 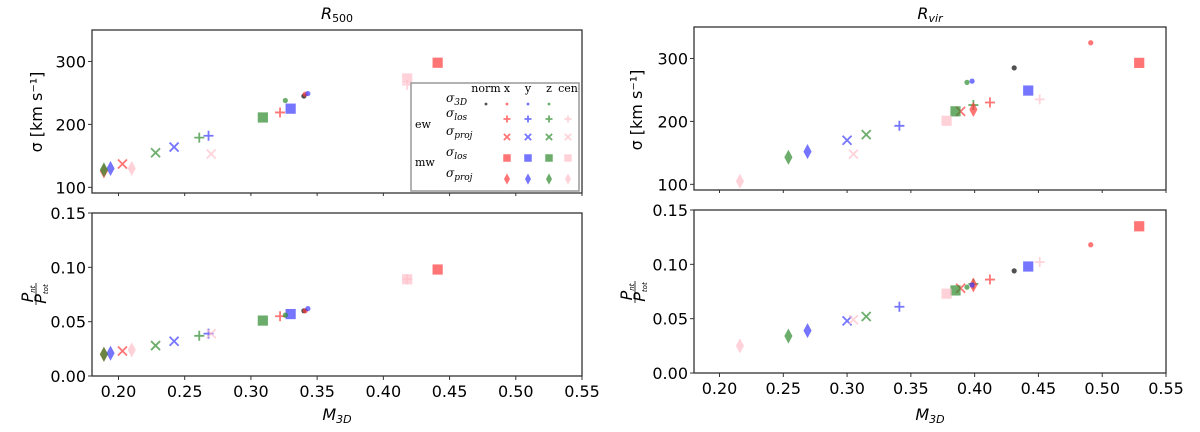 I want to click on legend-marker-ew-los-y, so click(x=528, y=119).